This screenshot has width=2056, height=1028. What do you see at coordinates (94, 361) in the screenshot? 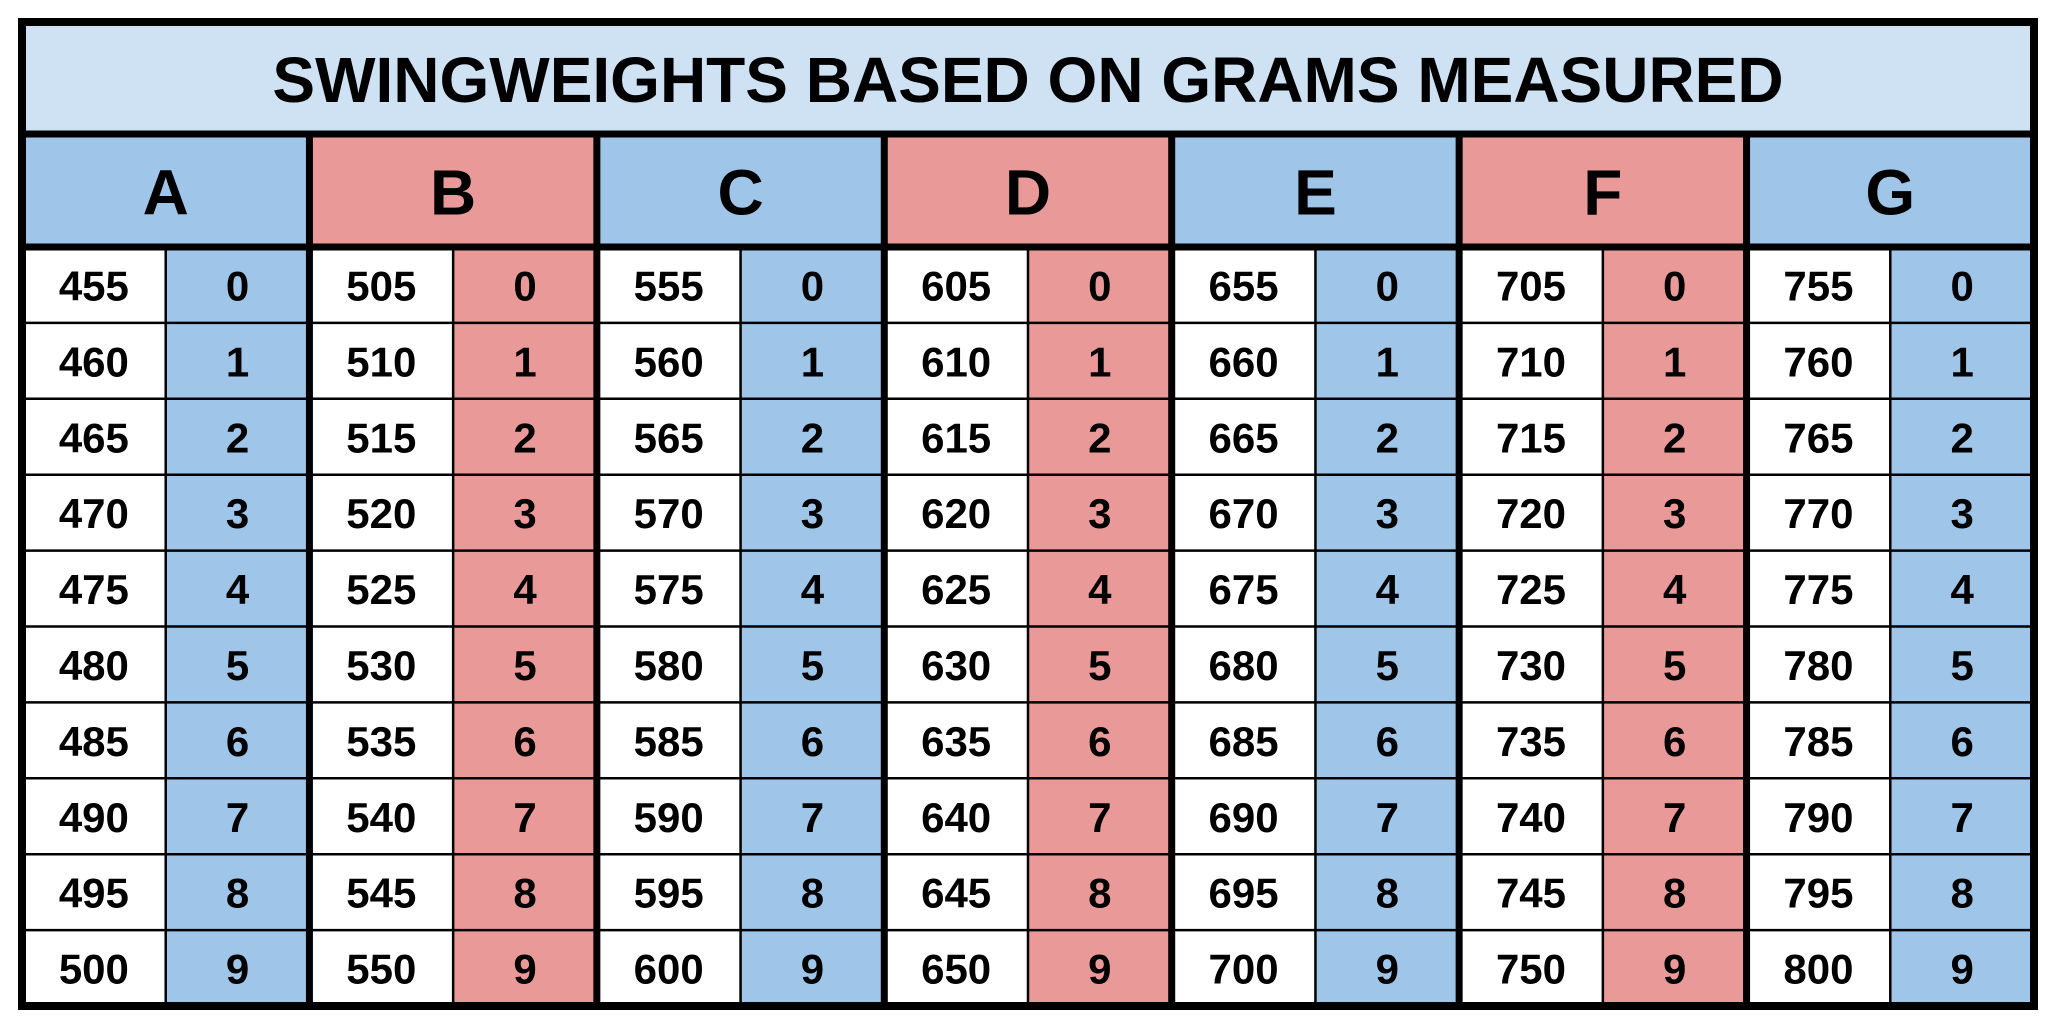
I see `grams-value: 460` at bounding box center [94, 361].